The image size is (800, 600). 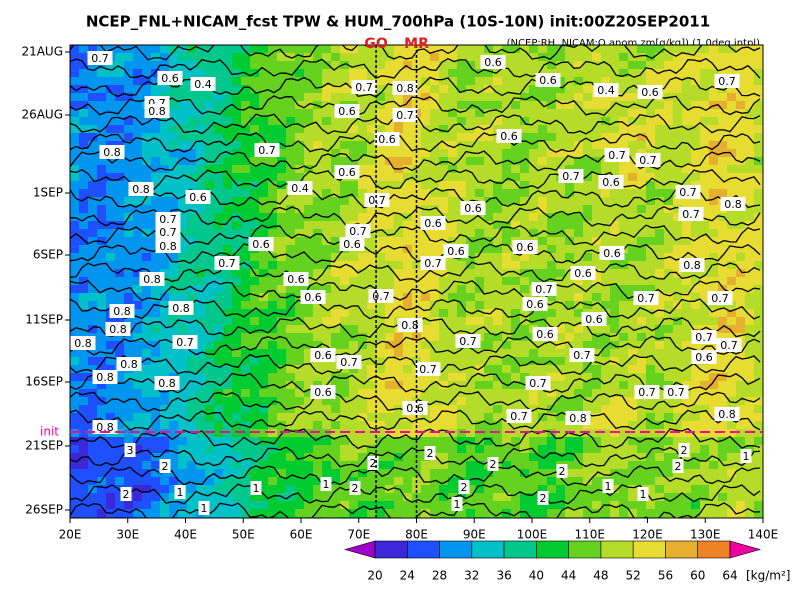 I want to click on y-tick-label: 26SEP, so click(x=44, y=510).